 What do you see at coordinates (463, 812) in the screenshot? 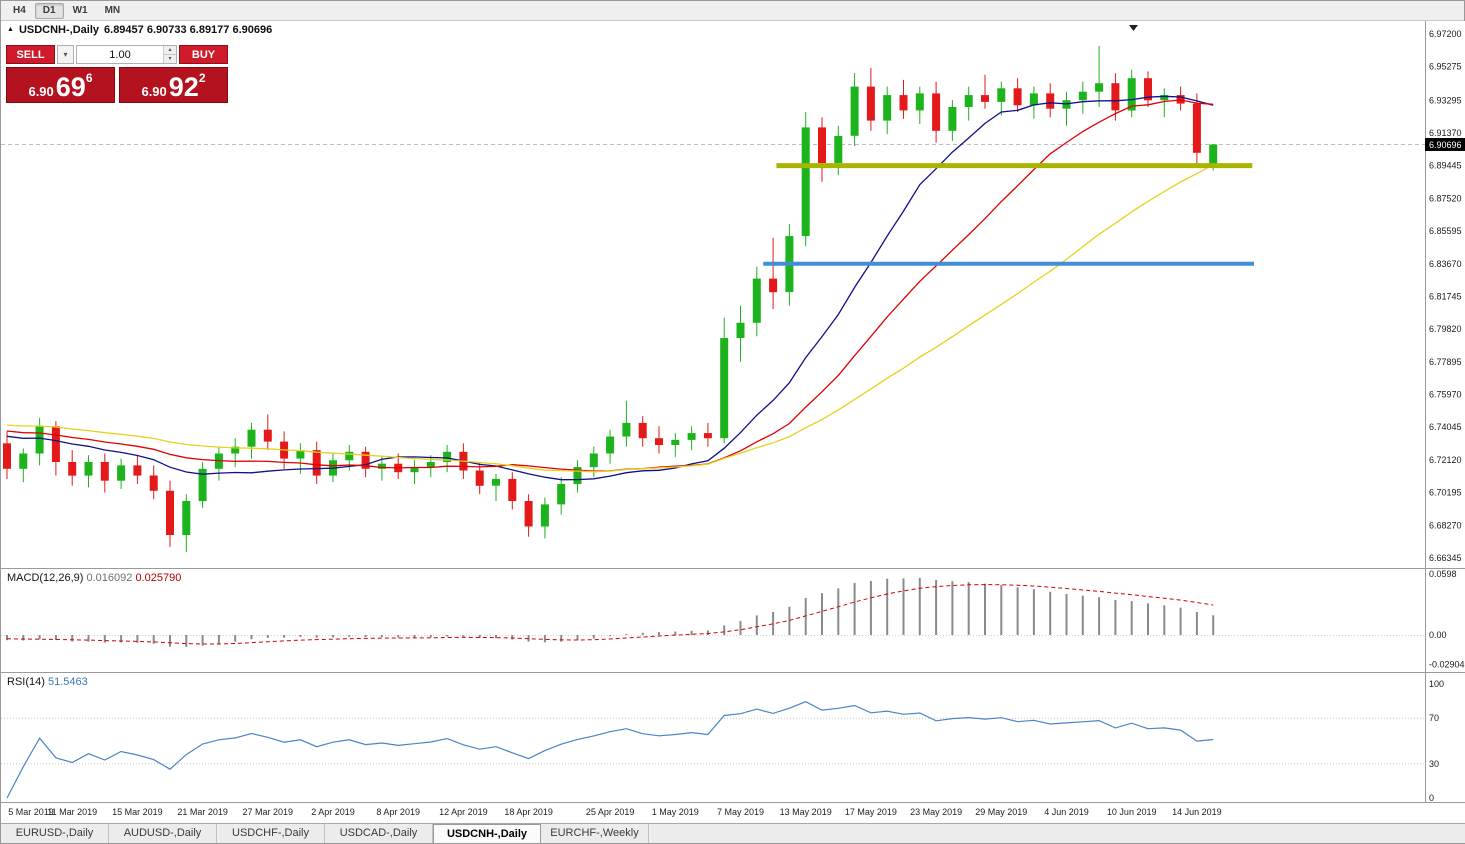
I see `svg-text: 12 Apr 2019` at bounding box center [463, 812].